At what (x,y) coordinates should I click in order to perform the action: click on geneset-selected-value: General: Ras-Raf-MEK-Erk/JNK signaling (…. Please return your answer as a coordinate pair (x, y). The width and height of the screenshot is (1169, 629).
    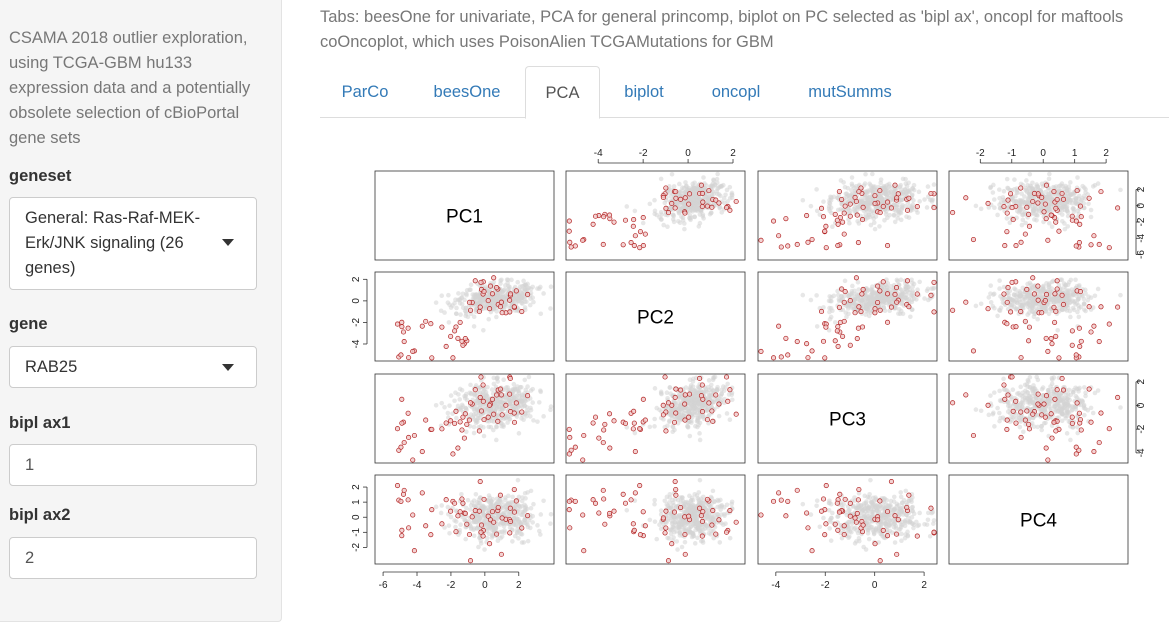
    Looking at the image, I should click on (113, 243).